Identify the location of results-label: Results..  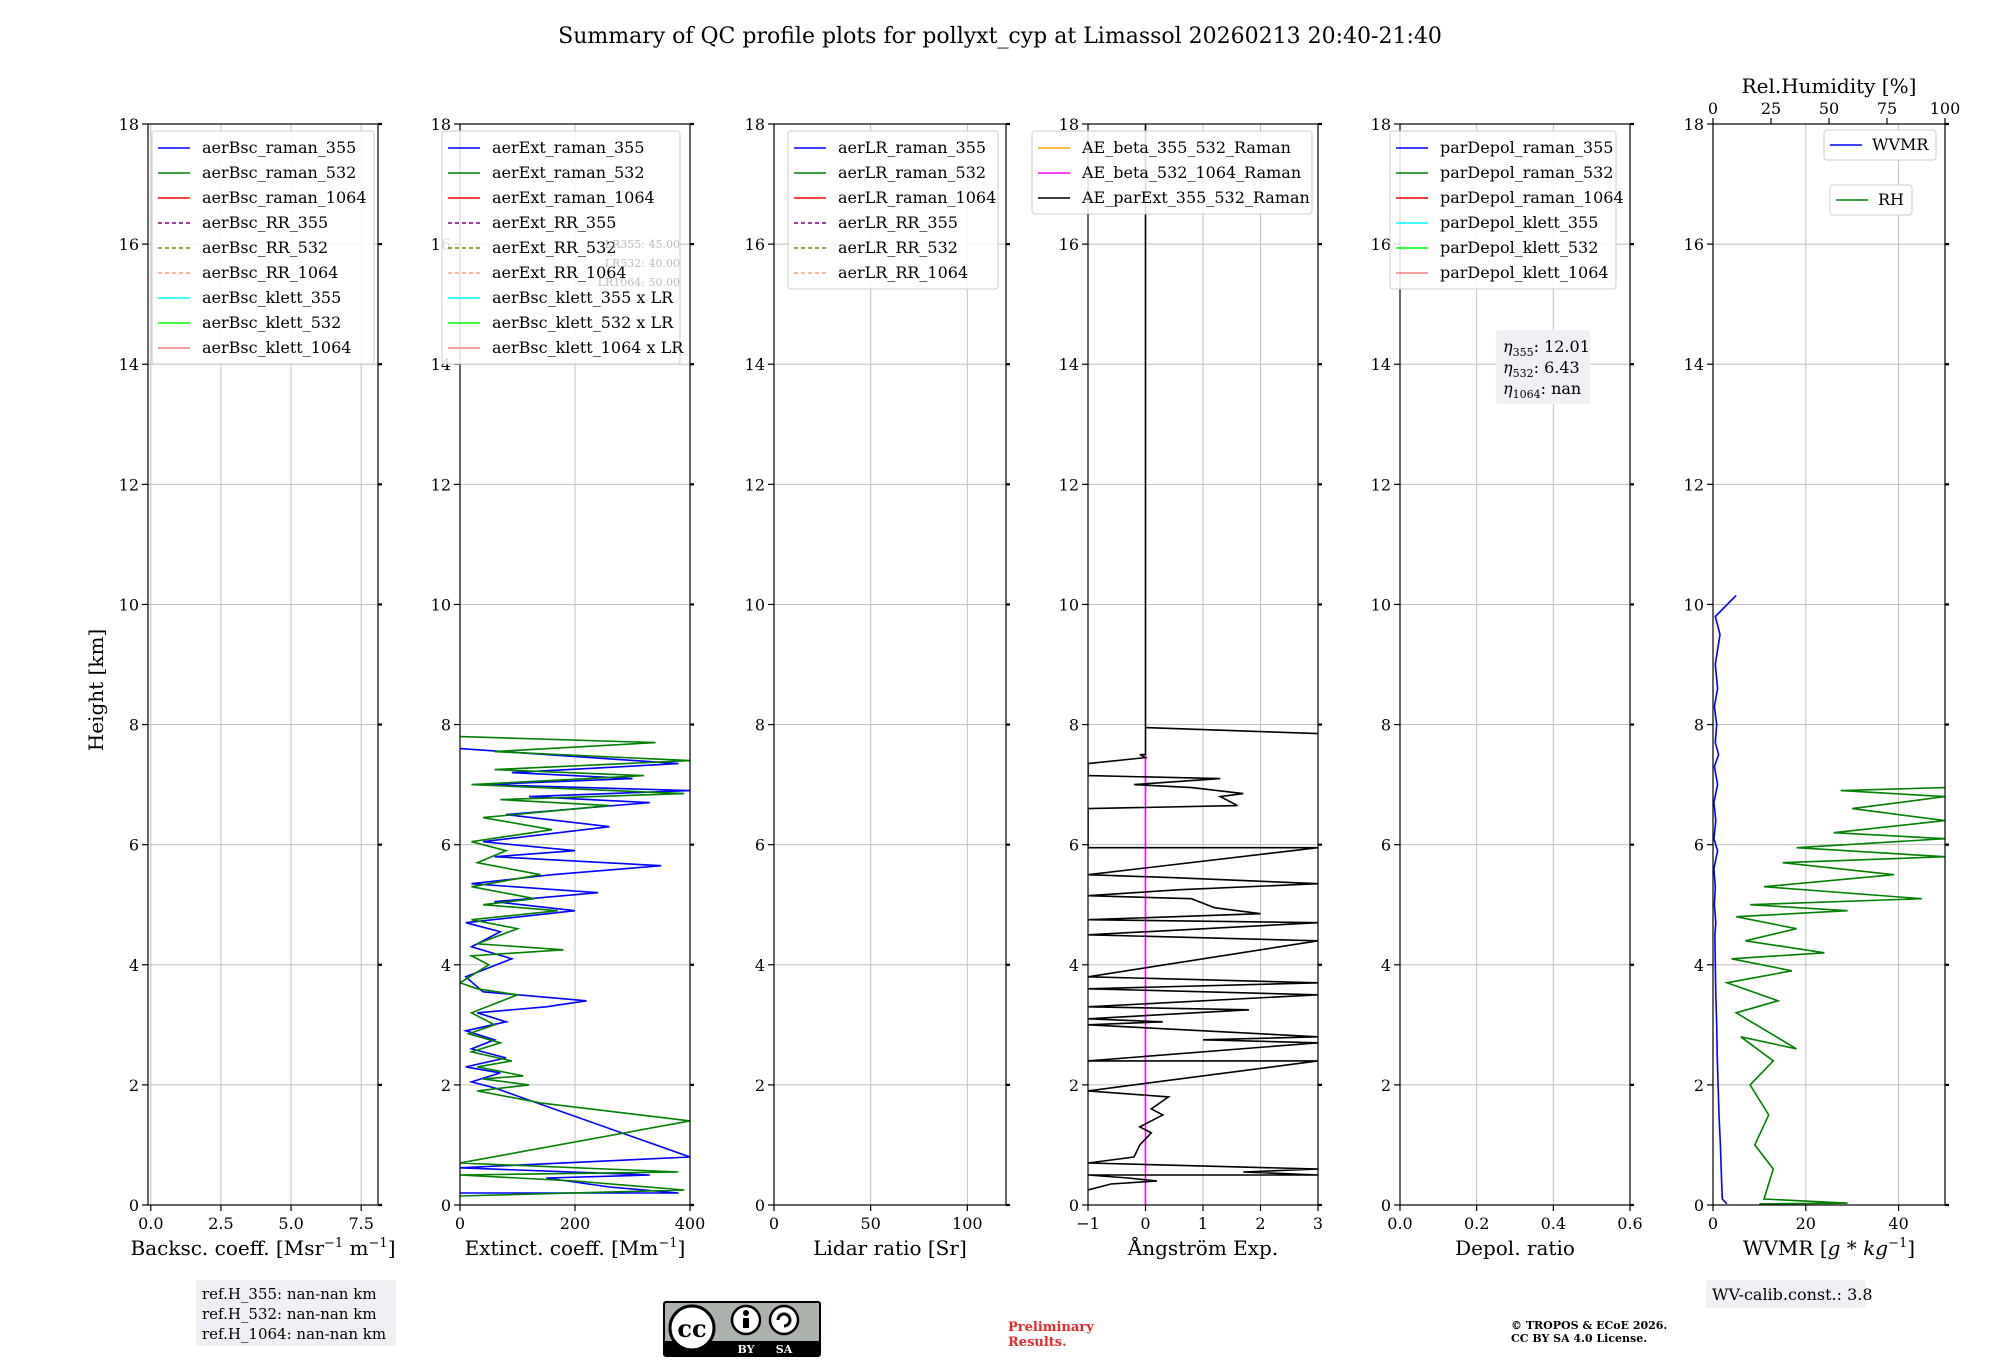
(1037, 1342).